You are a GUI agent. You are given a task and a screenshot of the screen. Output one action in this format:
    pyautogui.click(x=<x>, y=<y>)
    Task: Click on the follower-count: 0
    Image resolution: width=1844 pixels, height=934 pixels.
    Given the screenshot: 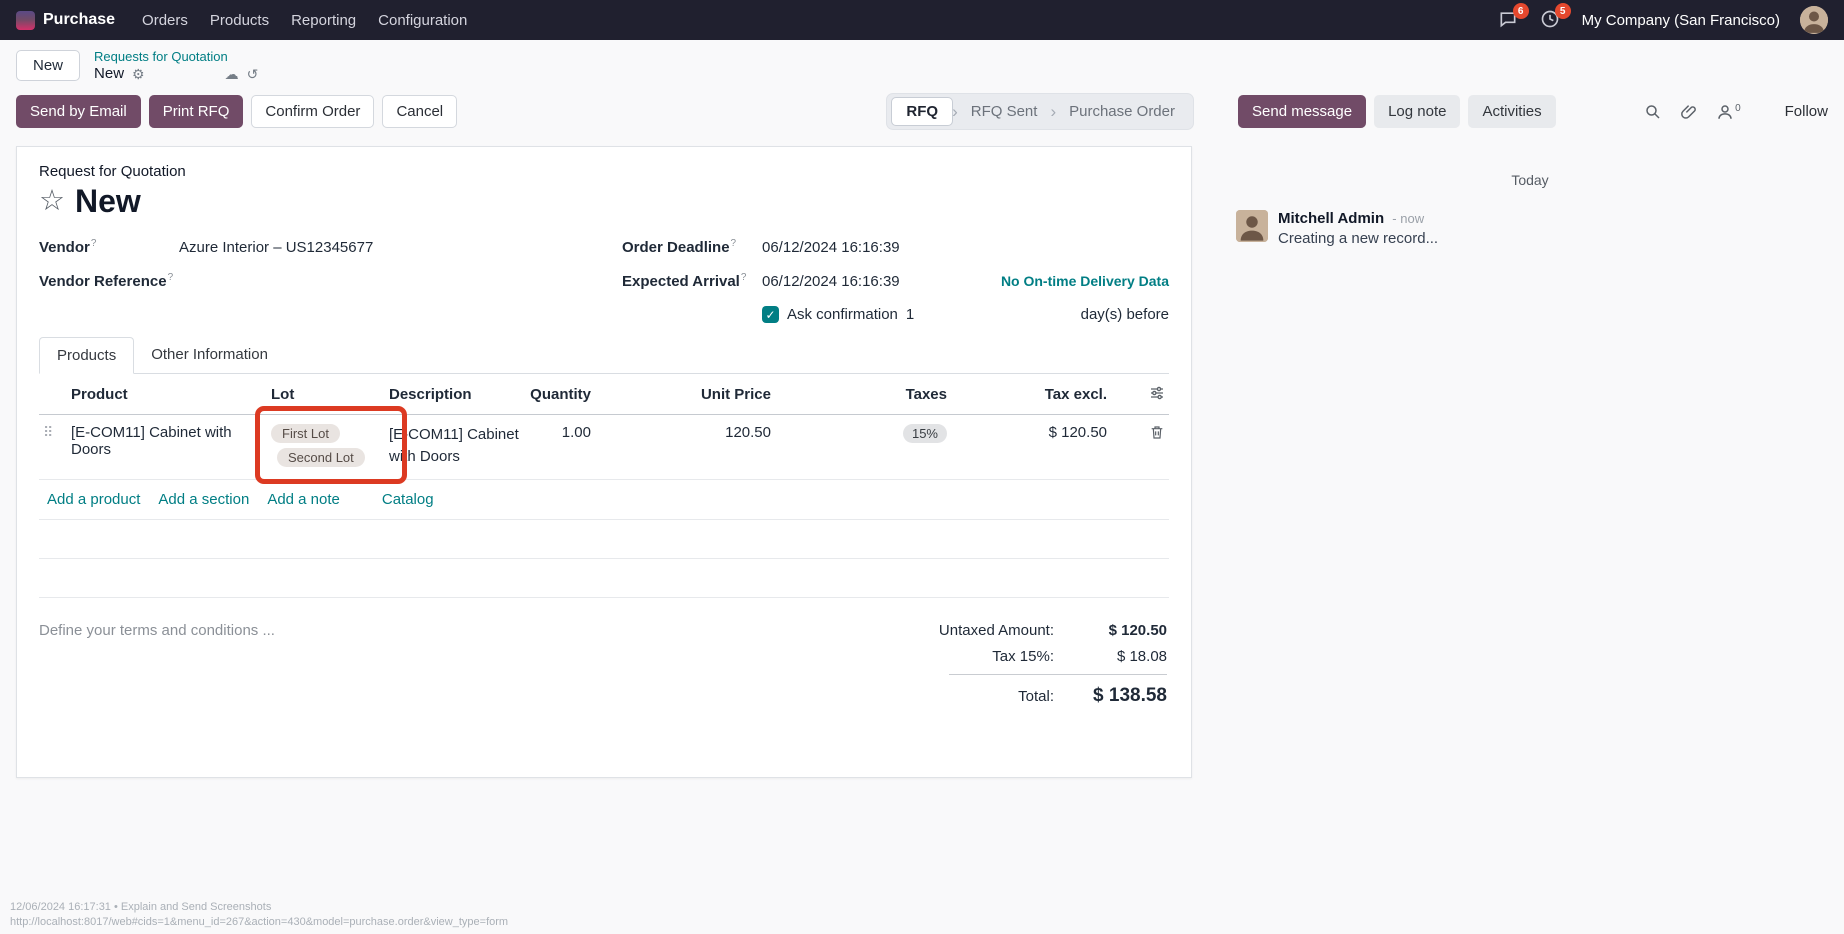 What is the action you would take?
    pyautogui.click(x=1738, y=108)
    